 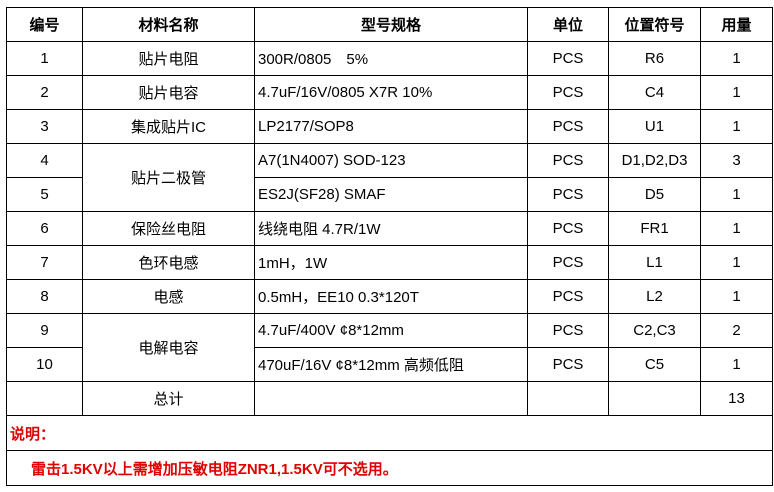 What do you see at coordinates (44, 330) in the screenshot?
I see `cell-no: 9` at bounding box center [44, 330].